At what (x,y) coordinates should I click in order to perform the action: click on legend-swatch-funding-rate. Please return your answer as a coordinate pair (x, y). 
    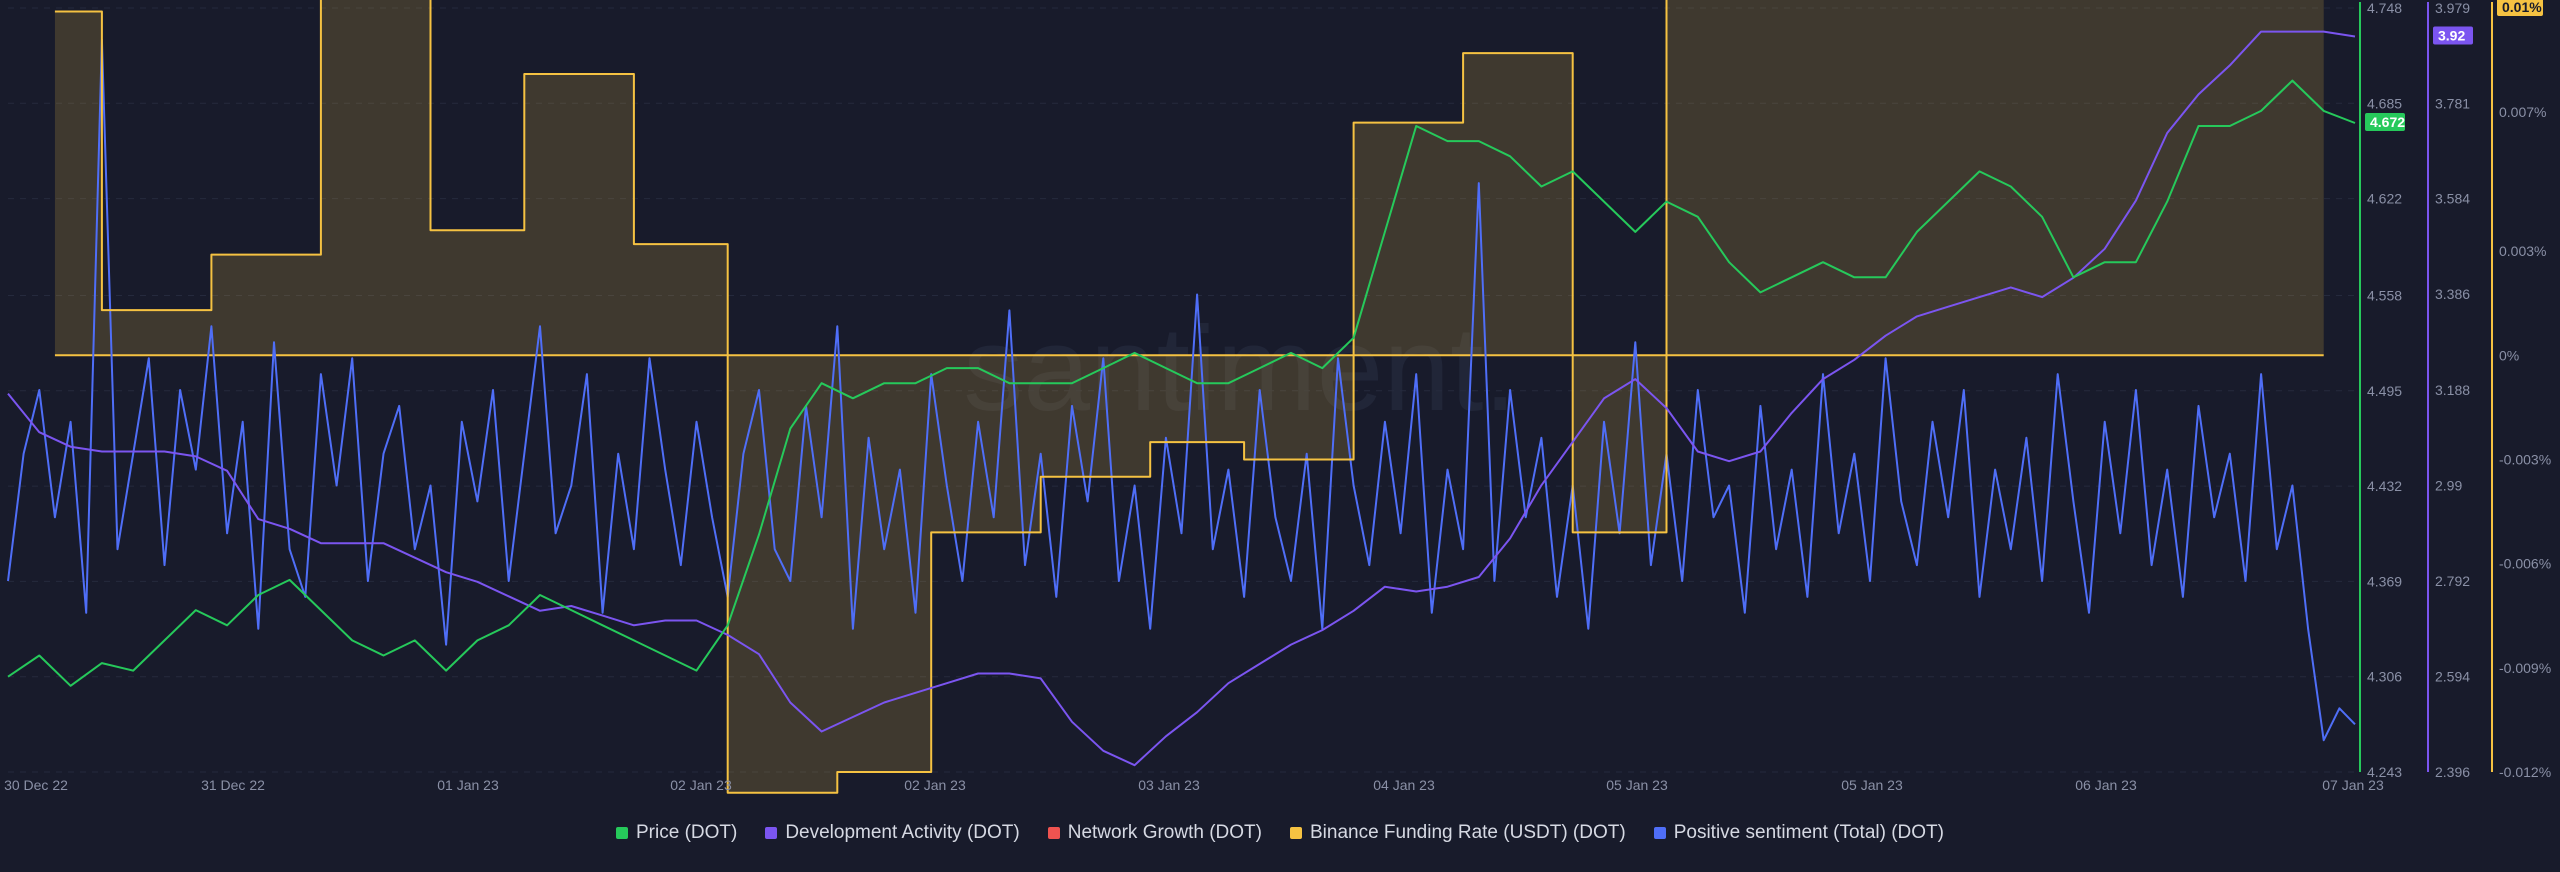
    Looking at the image, I should click on (1295, 833).